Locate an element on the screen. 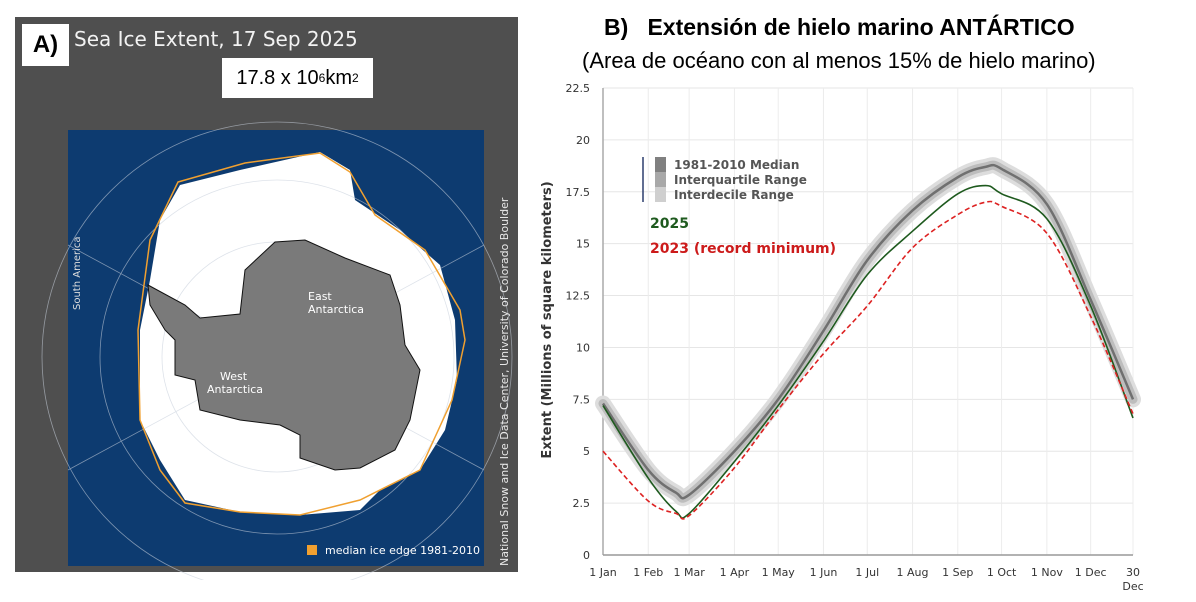  x-tick-label: 1 Jan is located at coordinates (602, 572).